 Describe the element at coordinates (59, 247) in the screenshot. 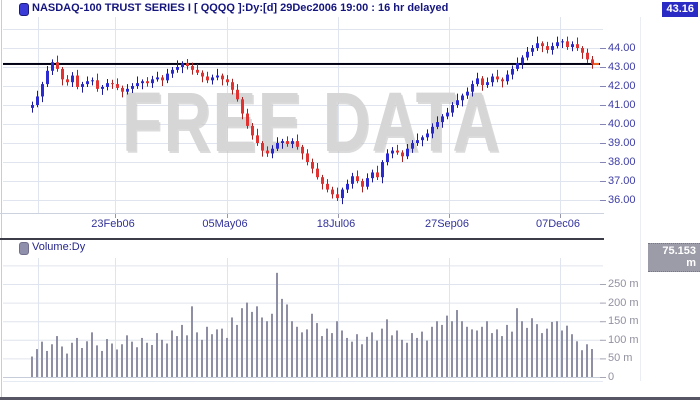

I see `volume-panel-label: Volume:Dy` at that location.